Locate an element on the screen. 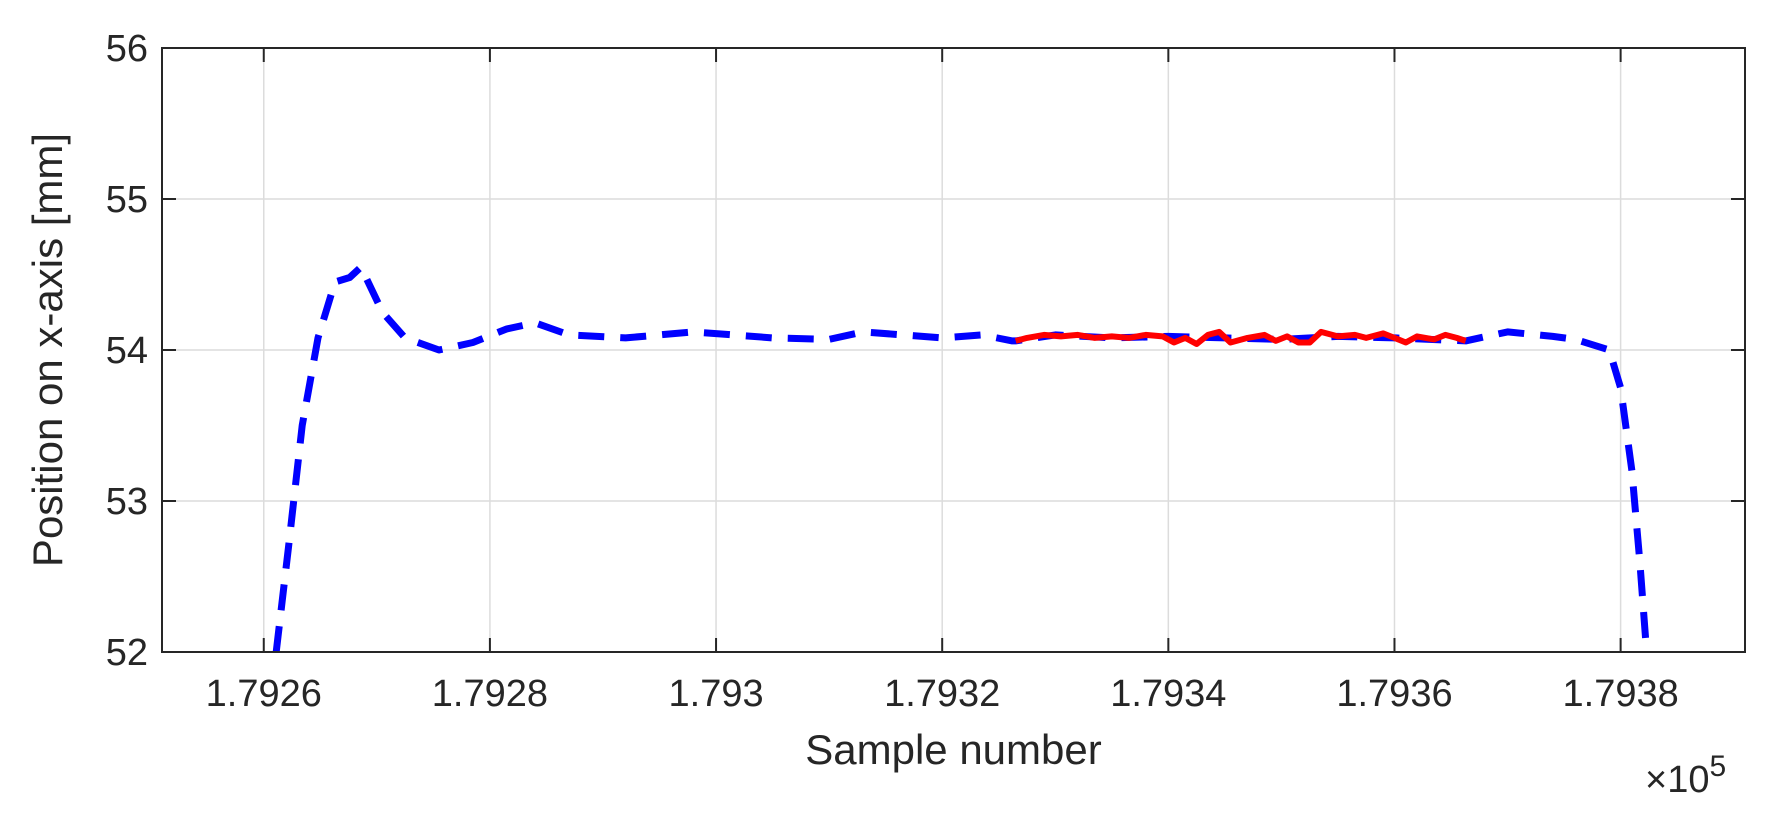 This screenshot has width=1788, height=822. x-tick-label: 1.7926 is located at coordinates (264, 694).